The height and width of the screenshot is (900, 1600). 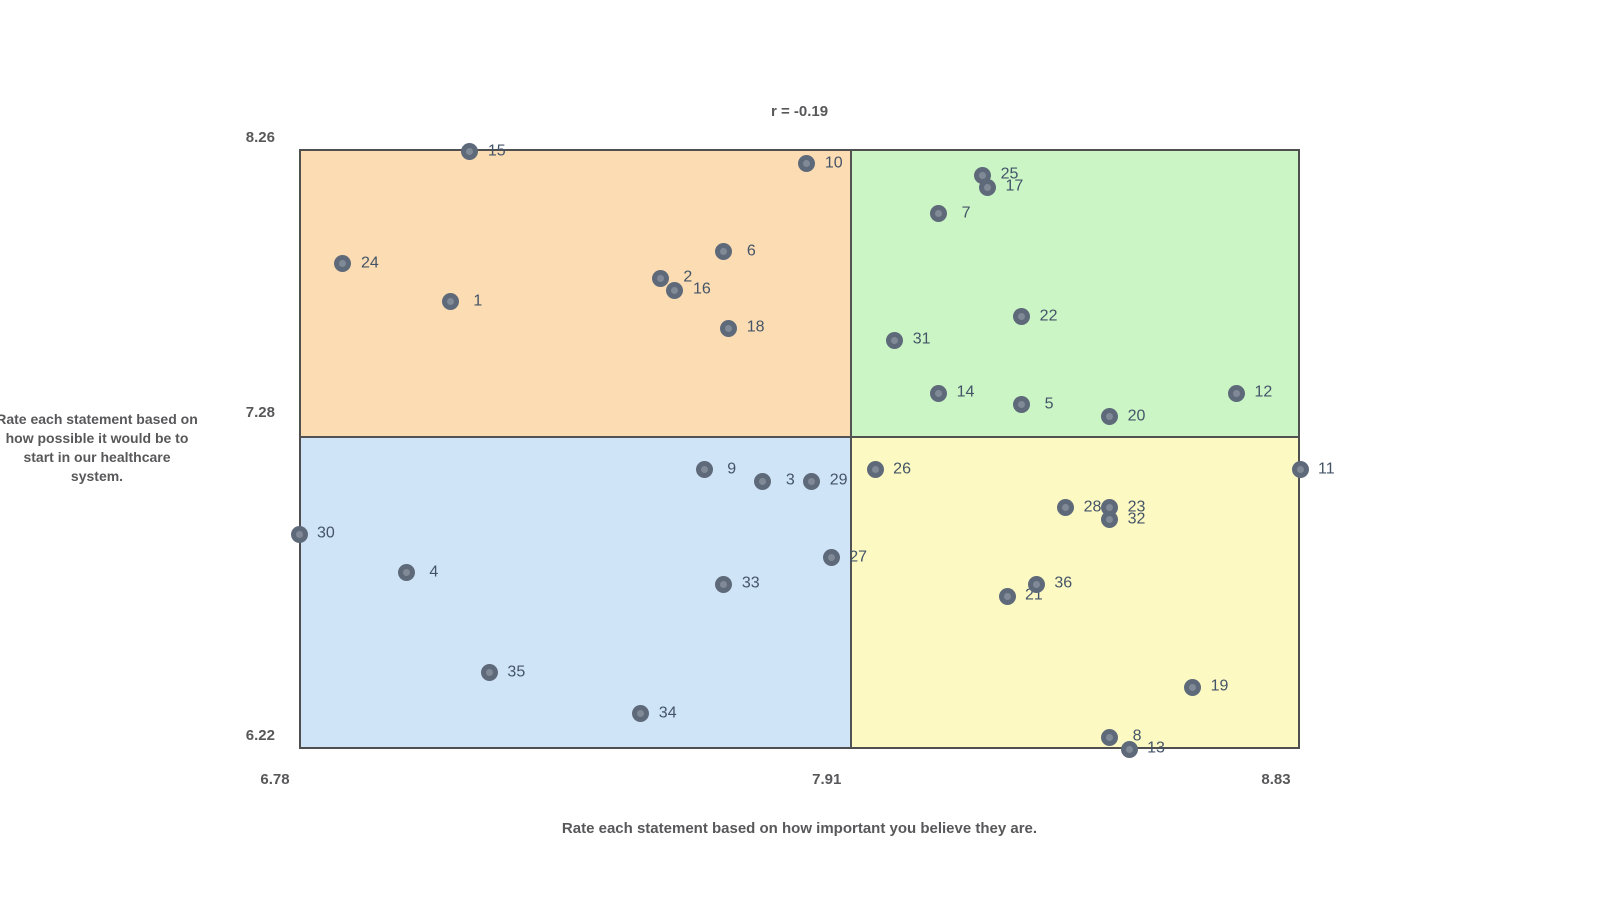 I want to click on point-label-32: 32, so click(x=1136, y=519).